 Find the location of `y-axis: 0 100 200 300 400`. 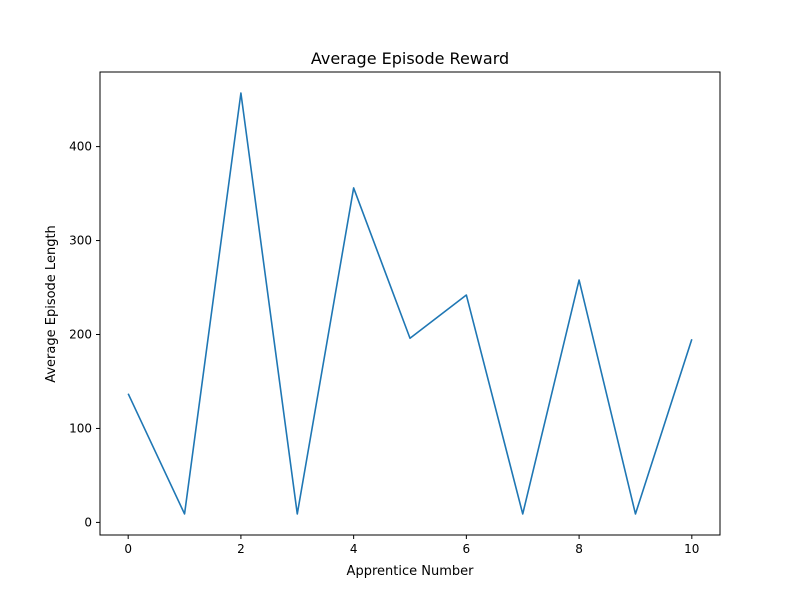

y-axis: 0 100 200 300 400 is located at coordinates (84, 334).